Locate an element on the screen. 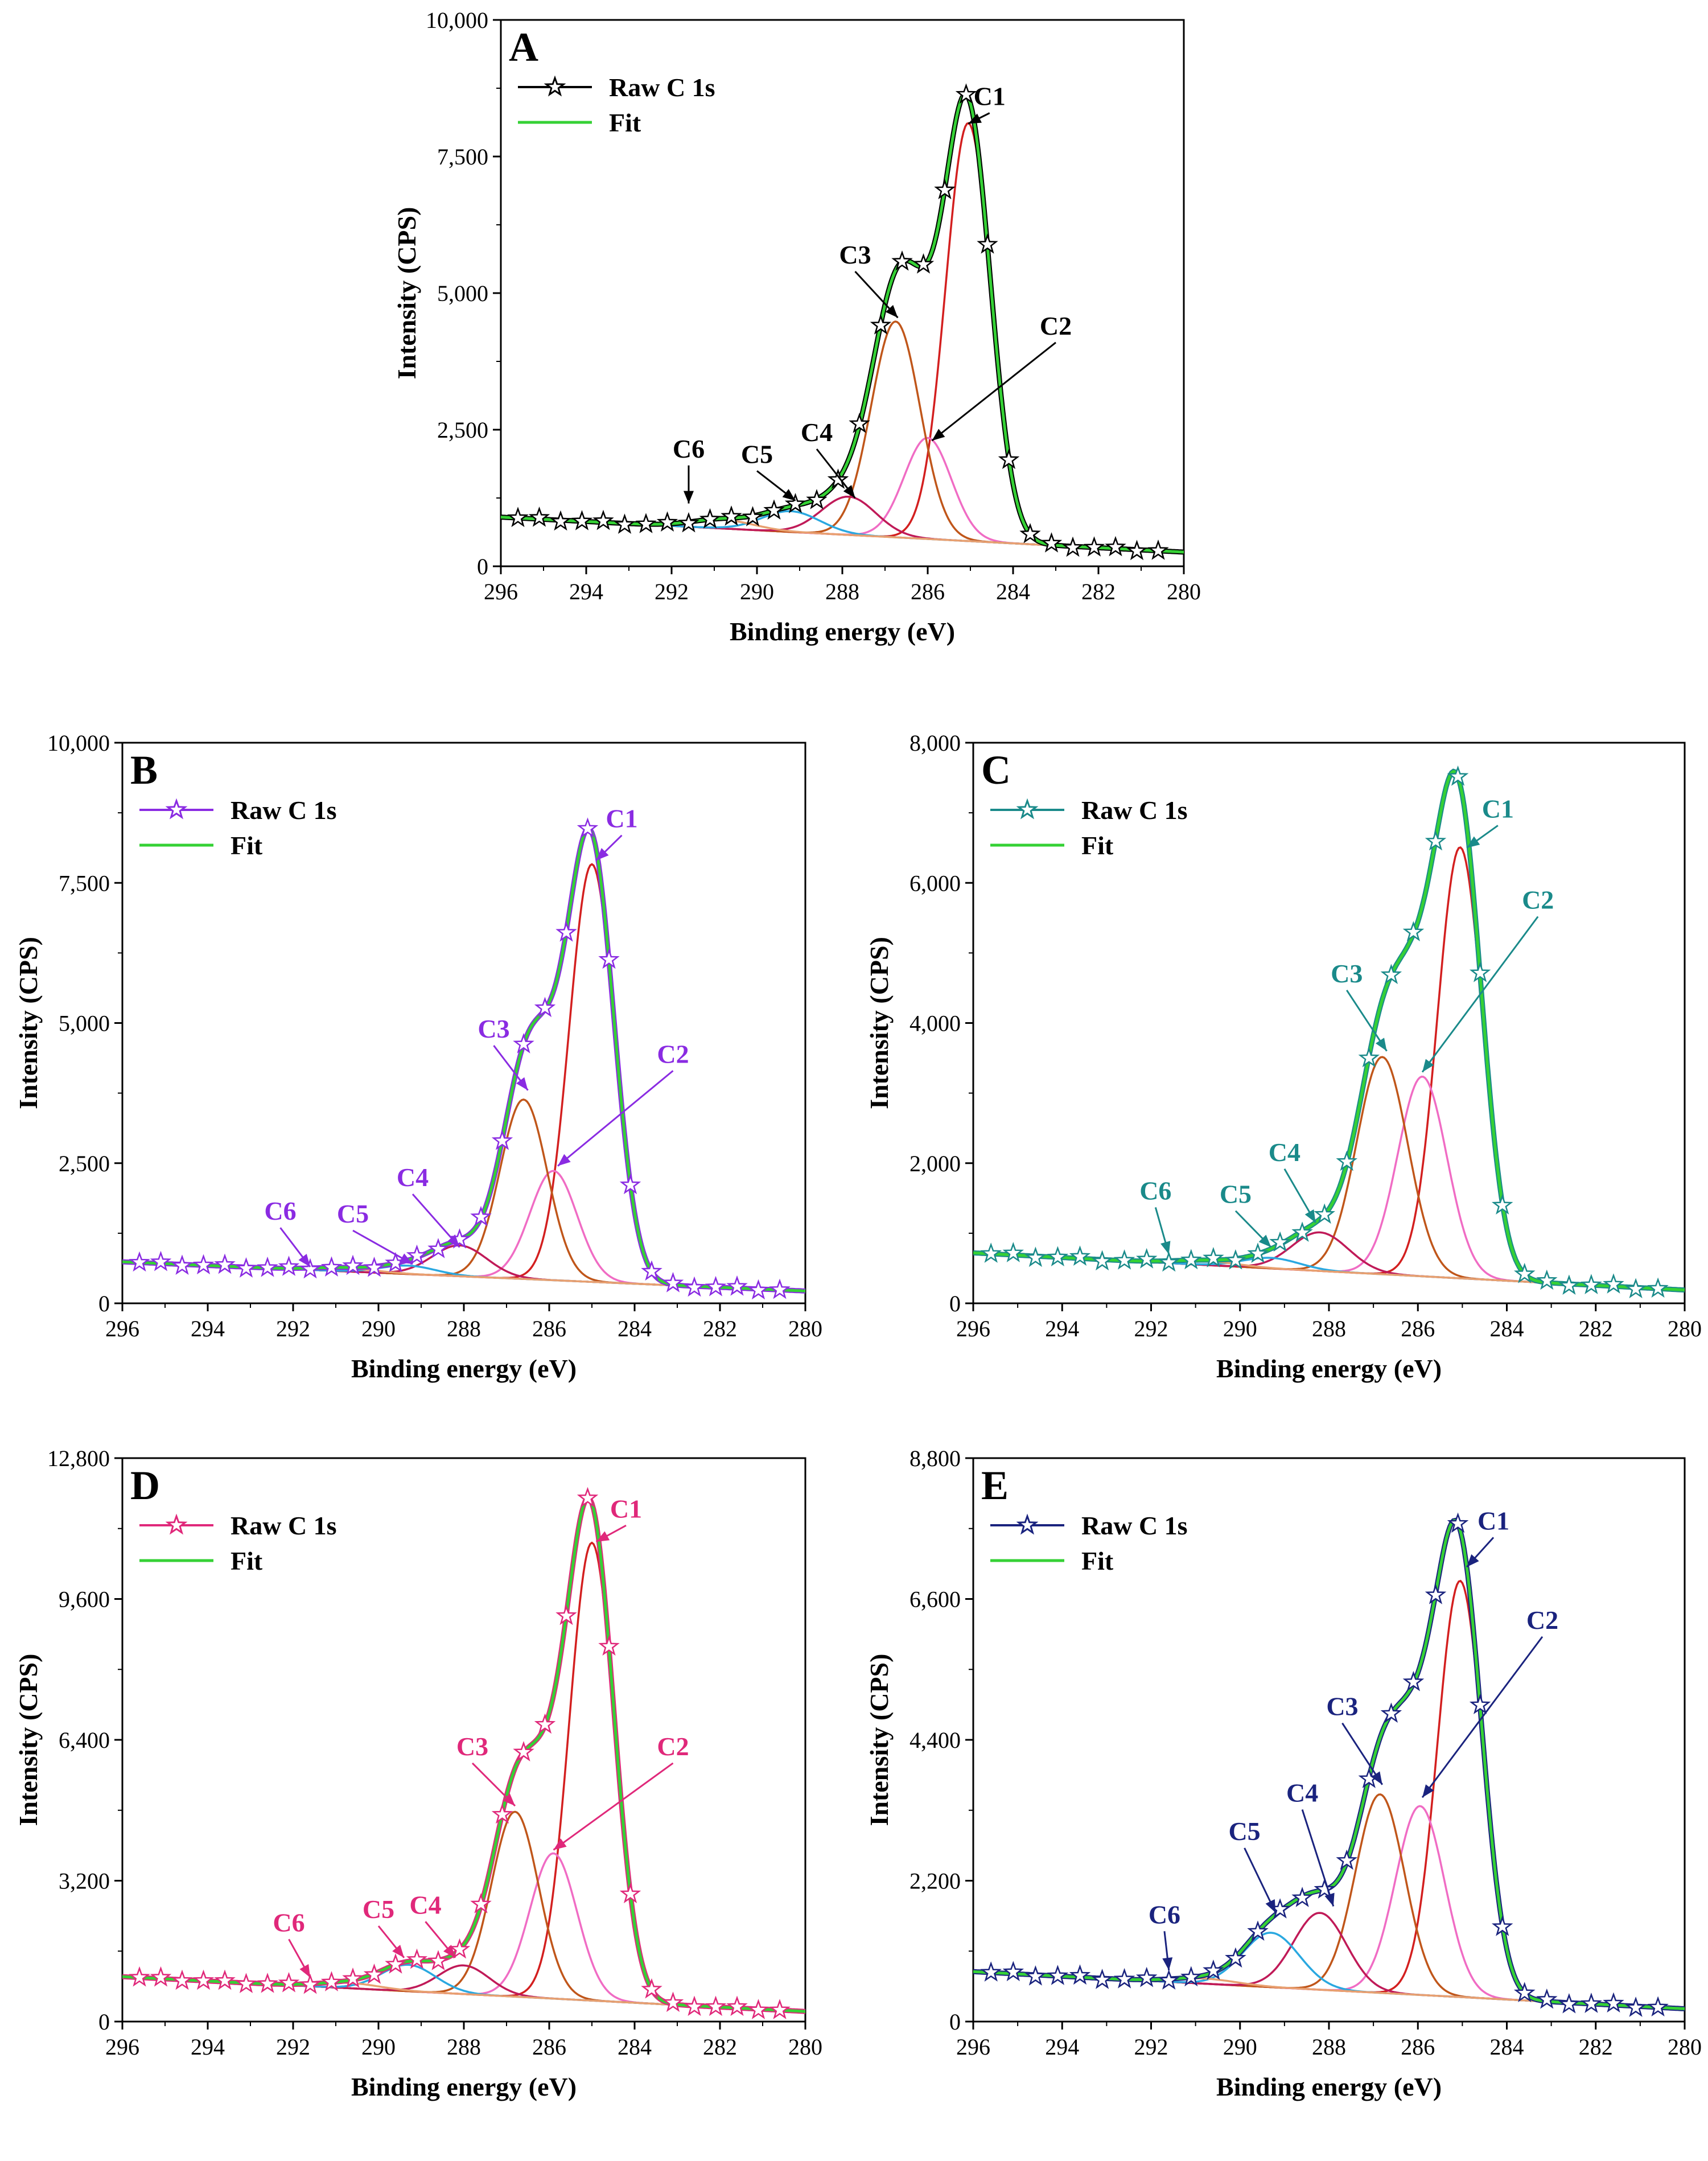 The width and height of the screenshot is (1708, 2161). panel-c-x-tick-label: 294 is located at coordinates (1062, 1328).